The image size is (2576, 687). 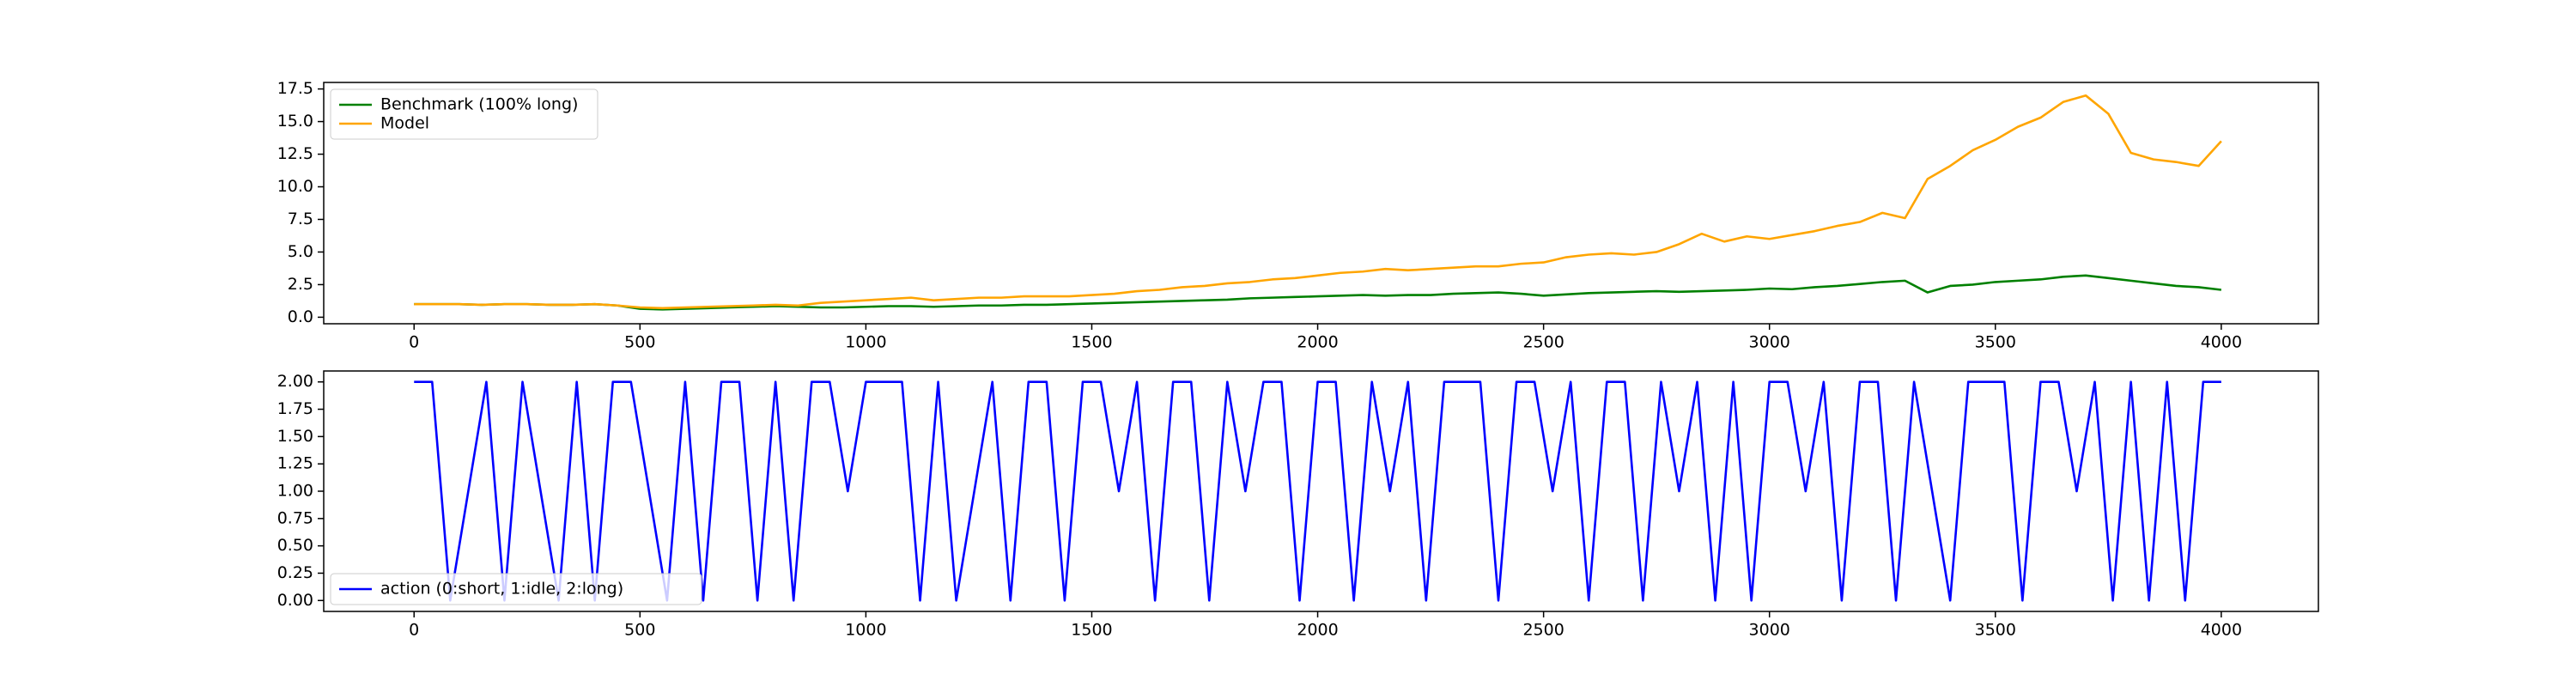 What do you see at coordinates (295, 572) in the screenshot?
I see `y-tick-label: 0.25` at bounding box center [295, 572].